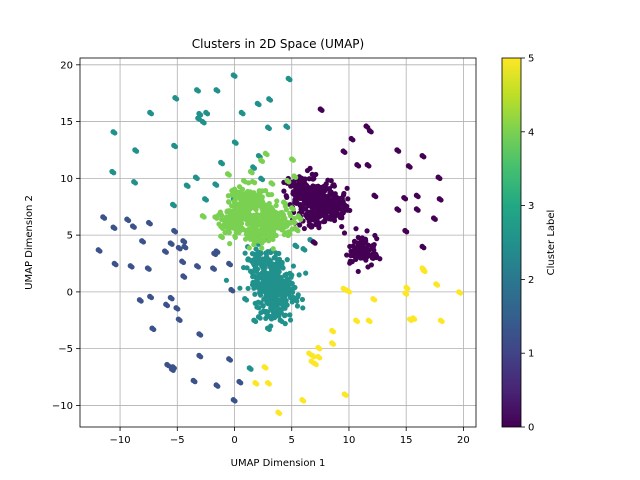 Image resolution: width=640 pixels, height=480 pixels. Describe the element at coordinates (531, 428) in the screenshot. I see `colorbar-tick-label: 0` at that location.